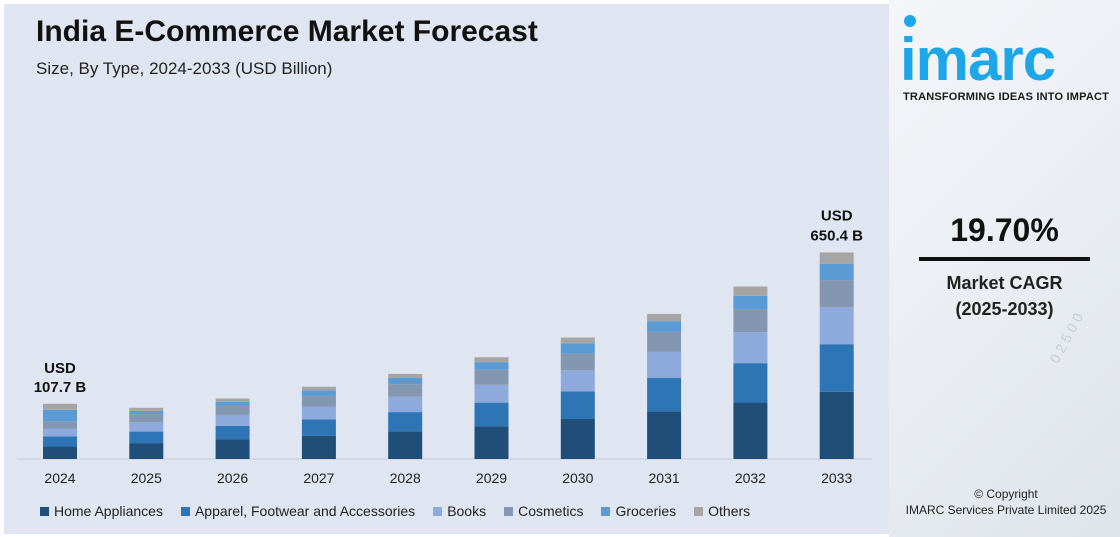 The width and height of the screenshot is (1120, 537). What do you see at coordinates (405, 478) in the screenshot?
I see `x-tick-label: 2028` at bounding box center [405, 478].